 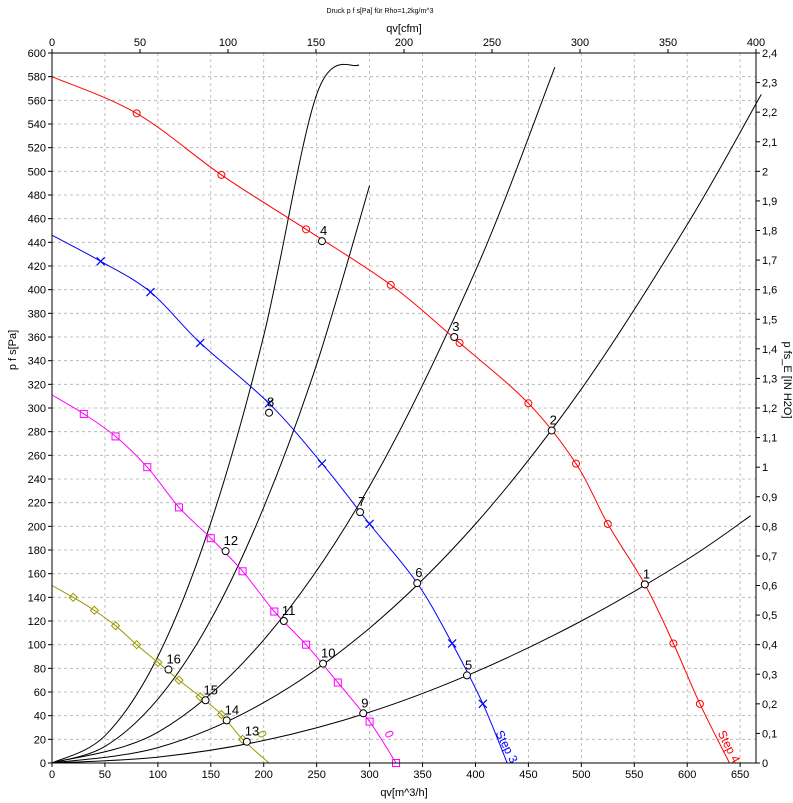 I want to click on y2-tick-label: 2,1, so click(x=769, y=143).